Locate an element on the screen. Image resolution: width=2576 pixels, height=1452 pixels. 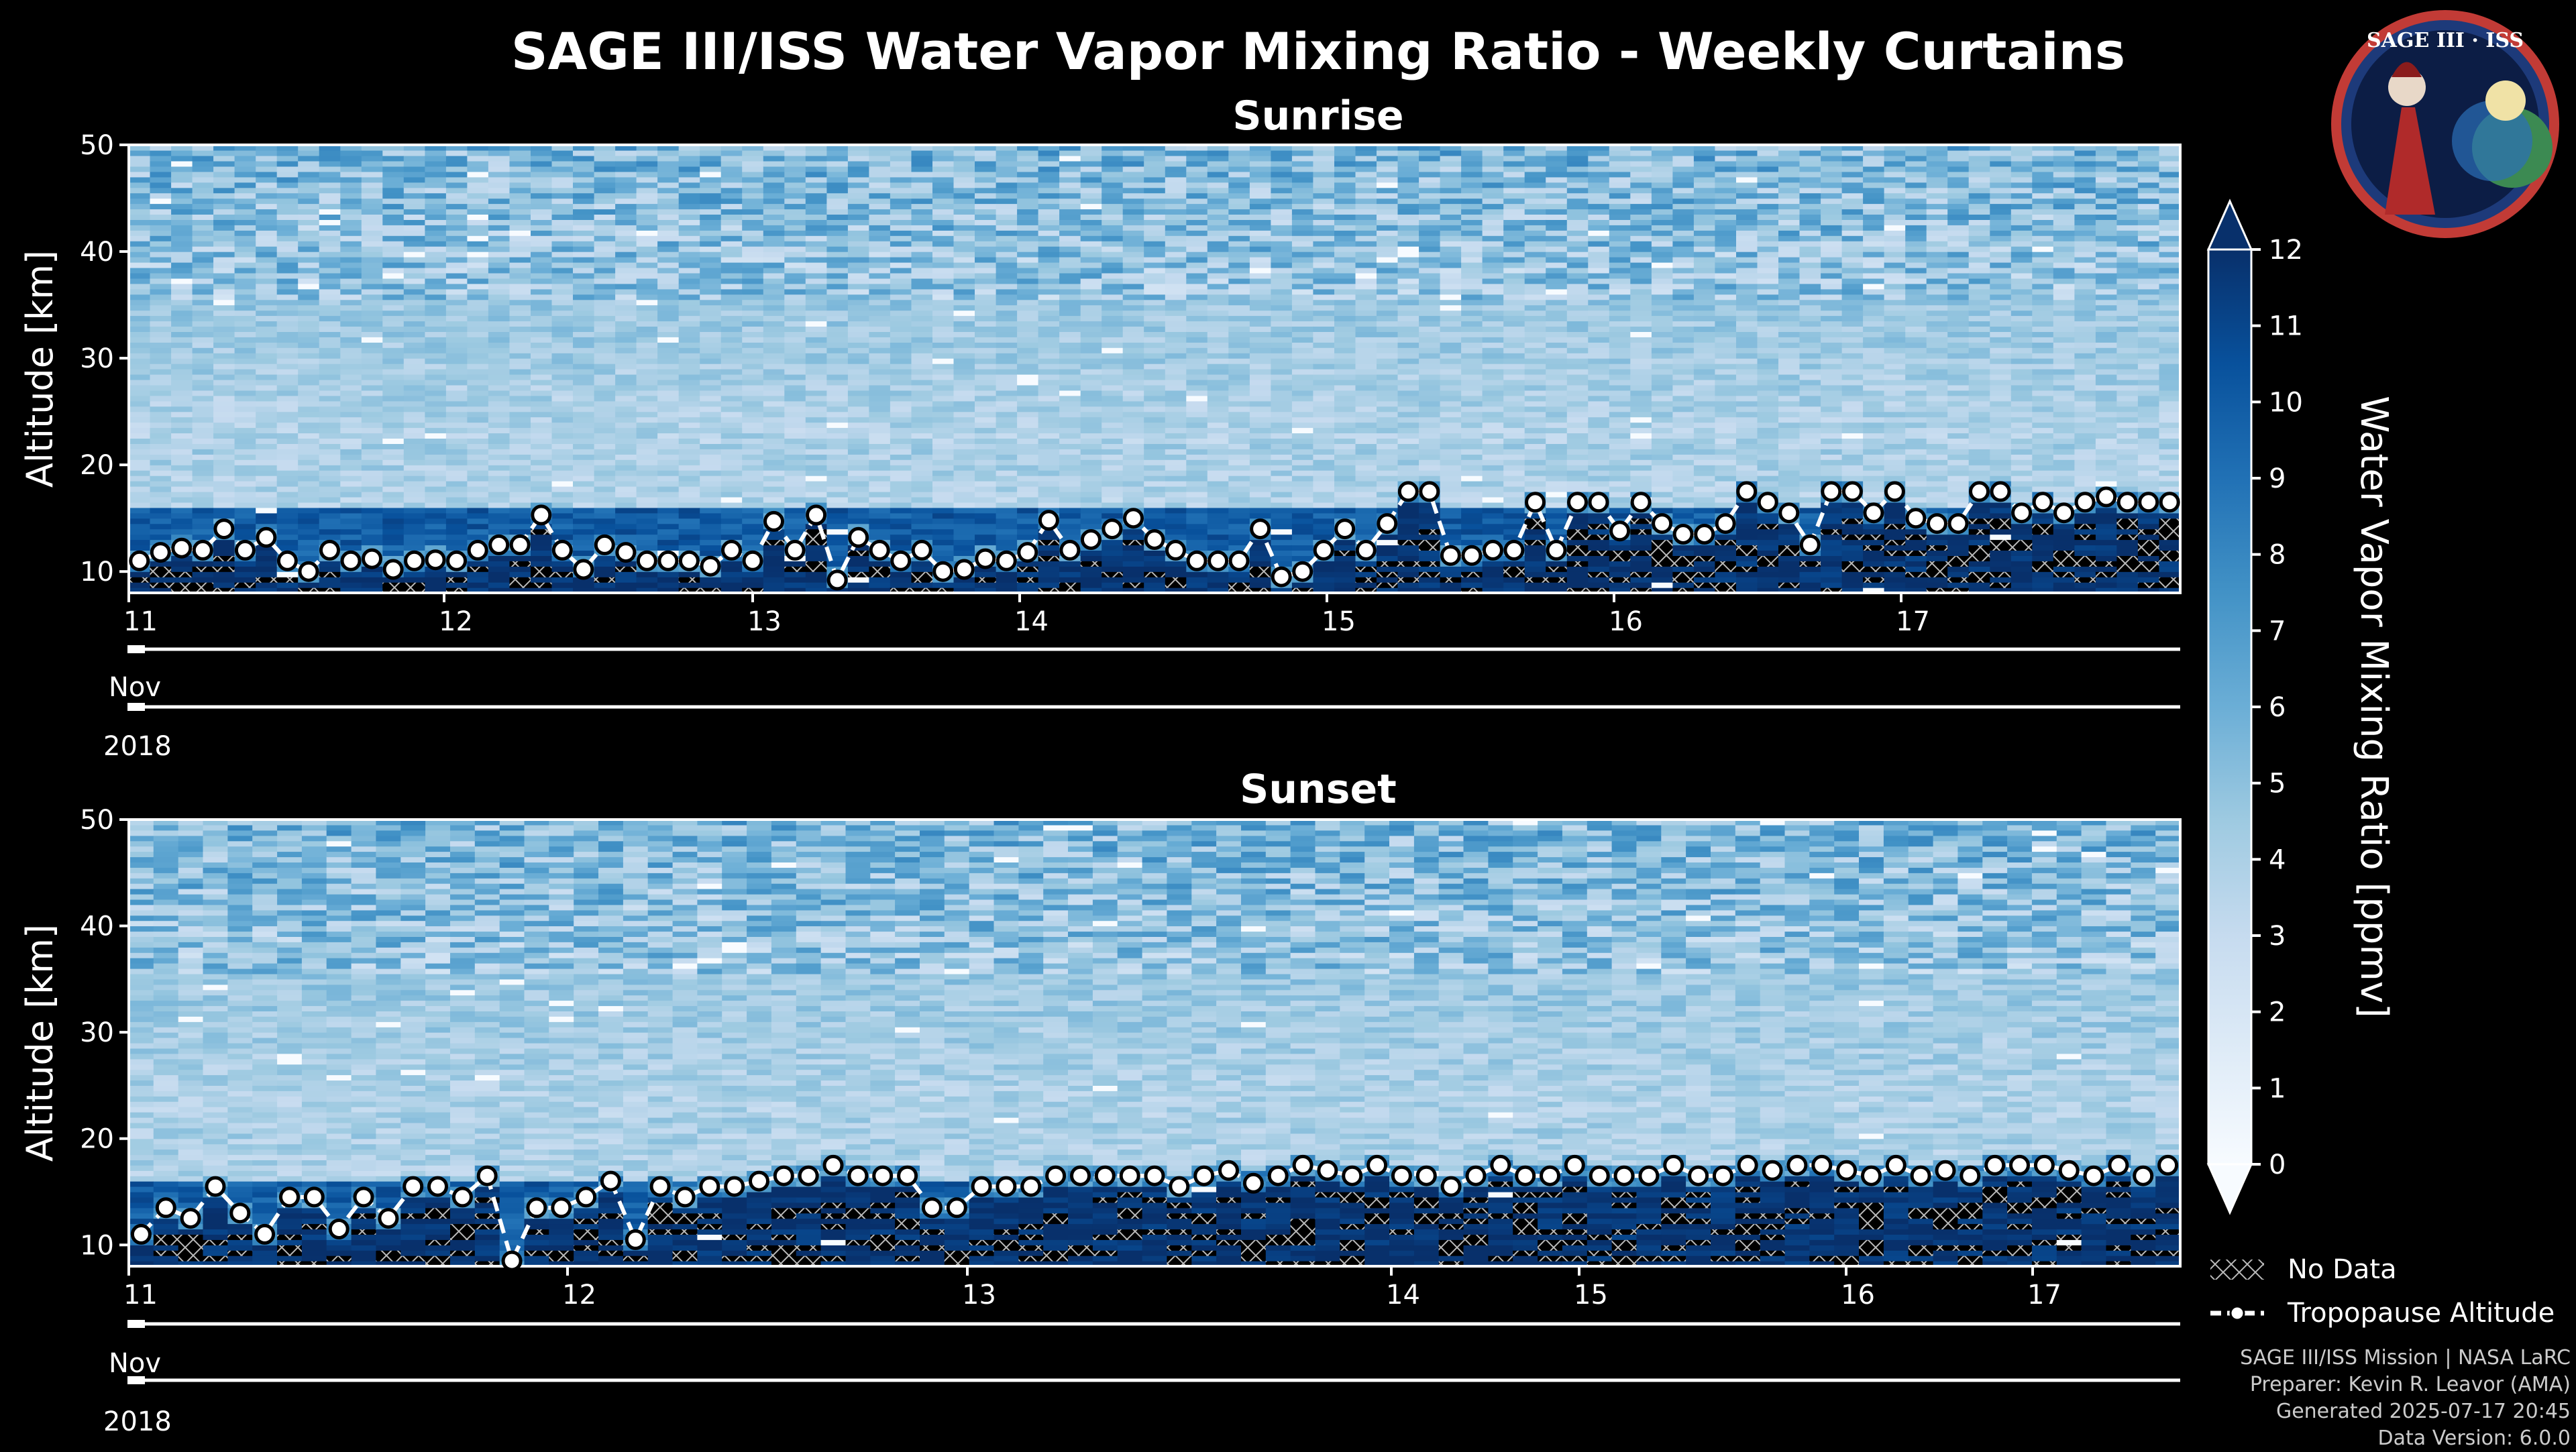
colorbar-extend-min is located at coordinates (2229, 1188).